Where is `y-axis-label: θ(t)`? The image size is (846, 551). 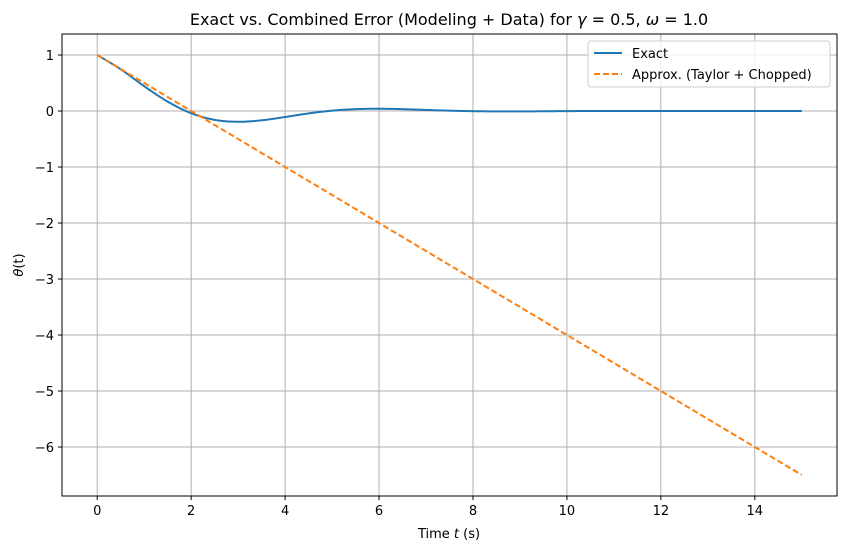 y-axis-label: θ(t) is located at coordinates (19, 264).